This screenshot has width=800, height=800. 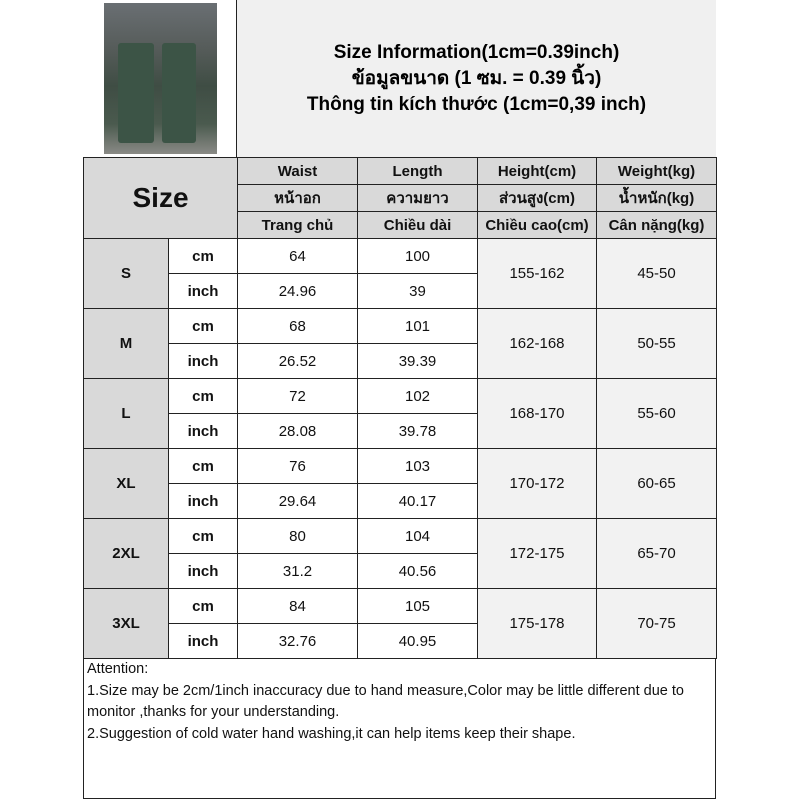 What do you see at coordinates (297, 326) in the screenshot?
I see `waist-cm: 68` at bounding box center [297, 326].